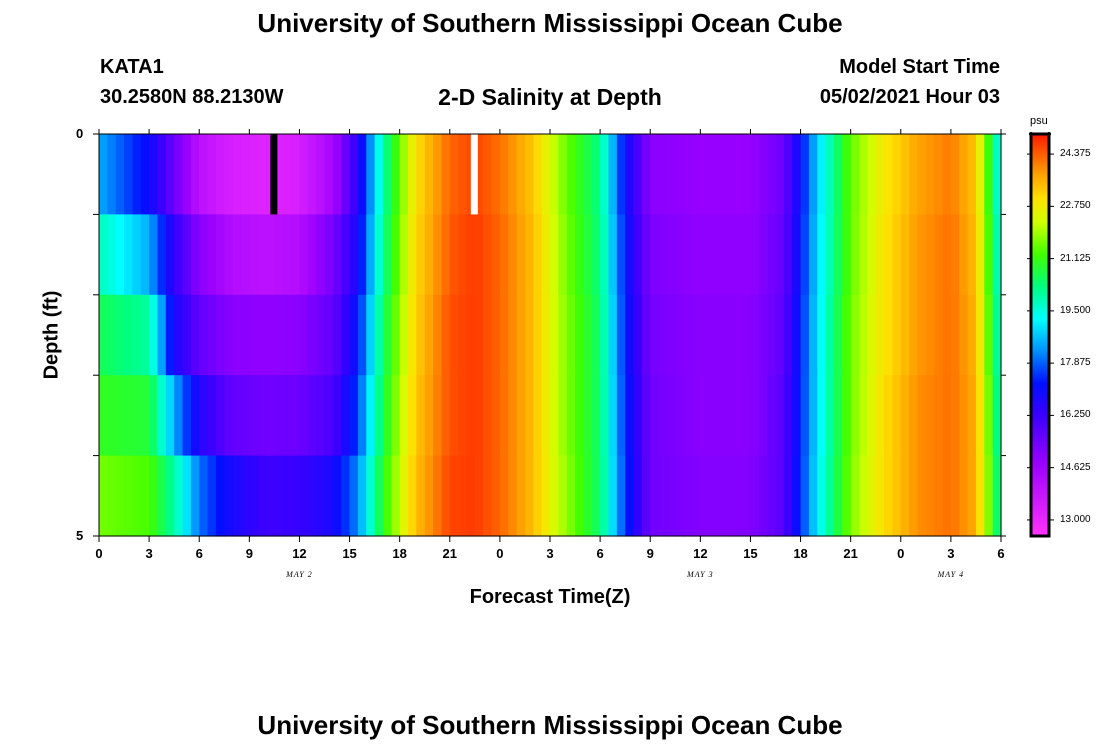  Describe the element at coordinates (349, 553) in the screenshot. I see `x-tick-label: 15` at that location.